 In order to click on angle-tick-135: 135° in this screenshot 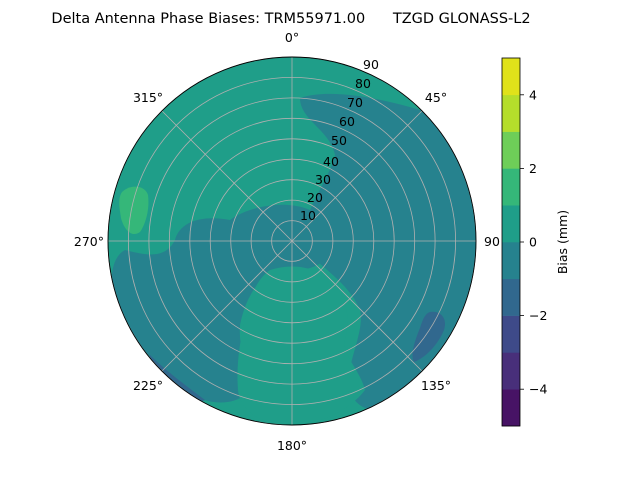, I will do `click(436, 385)`.